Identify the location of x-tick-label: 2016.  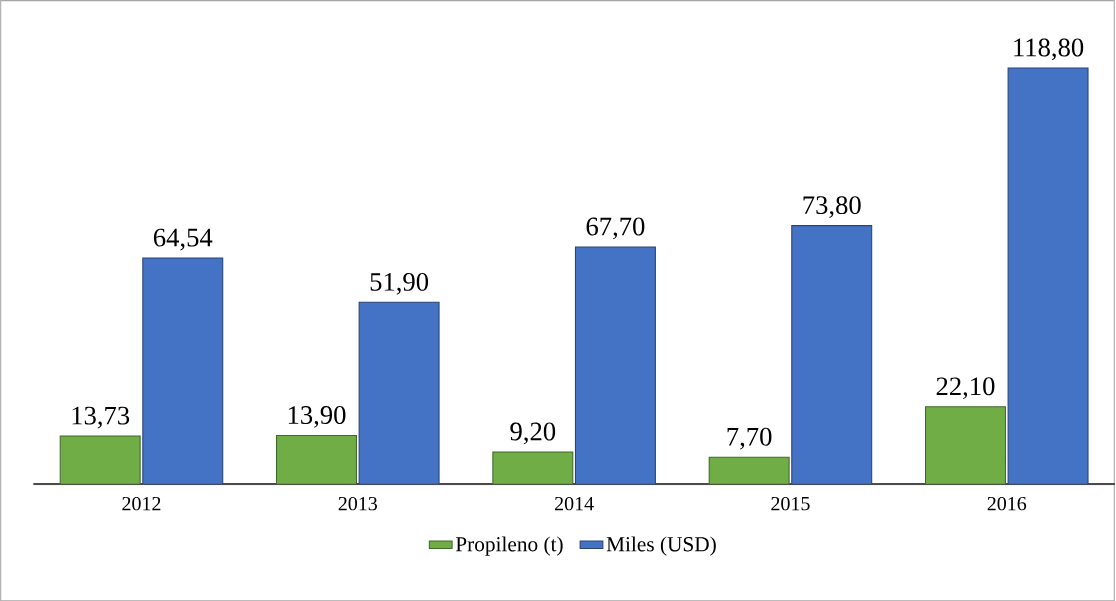
(1007, 503).